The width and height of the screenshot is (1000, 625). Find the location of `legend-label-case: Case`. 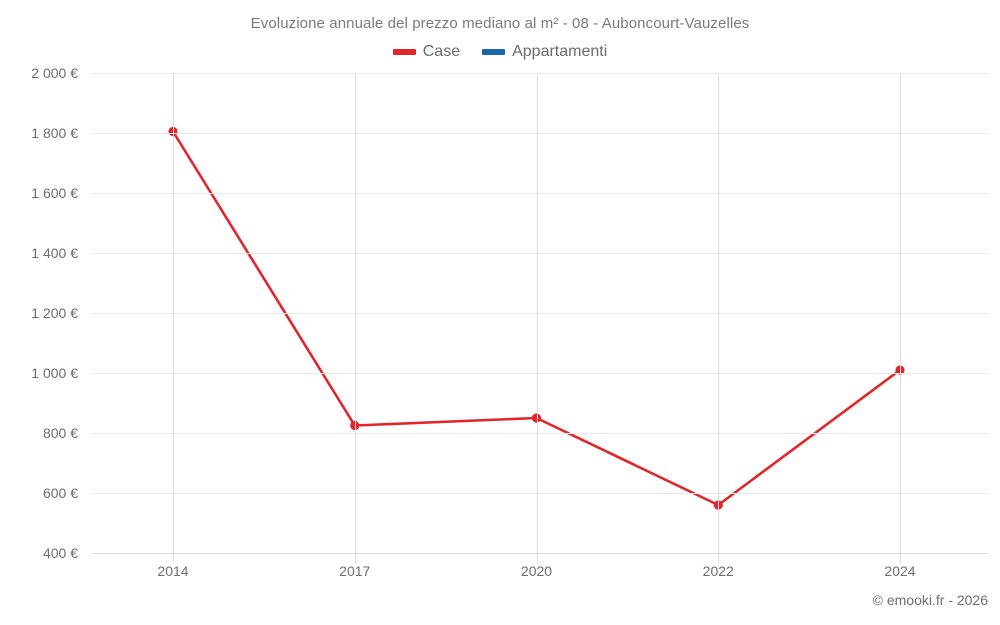

legend-label-case: Case is located at coordinates (441, 51).